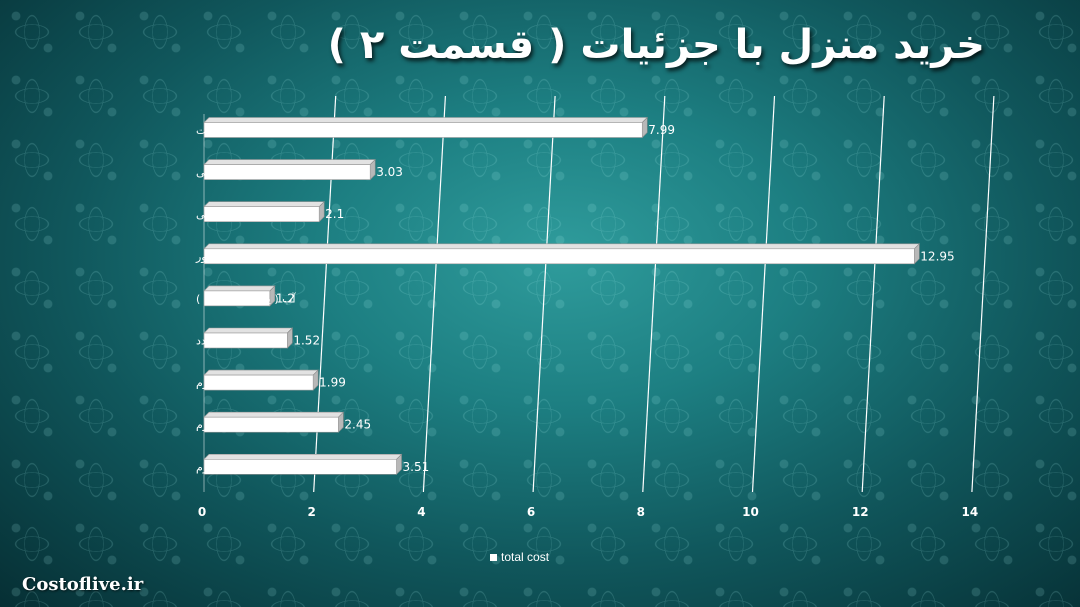 The height and width of the screenshot is (607, 1080). I want to click on x-tick-label: 8, so click(641, 512).